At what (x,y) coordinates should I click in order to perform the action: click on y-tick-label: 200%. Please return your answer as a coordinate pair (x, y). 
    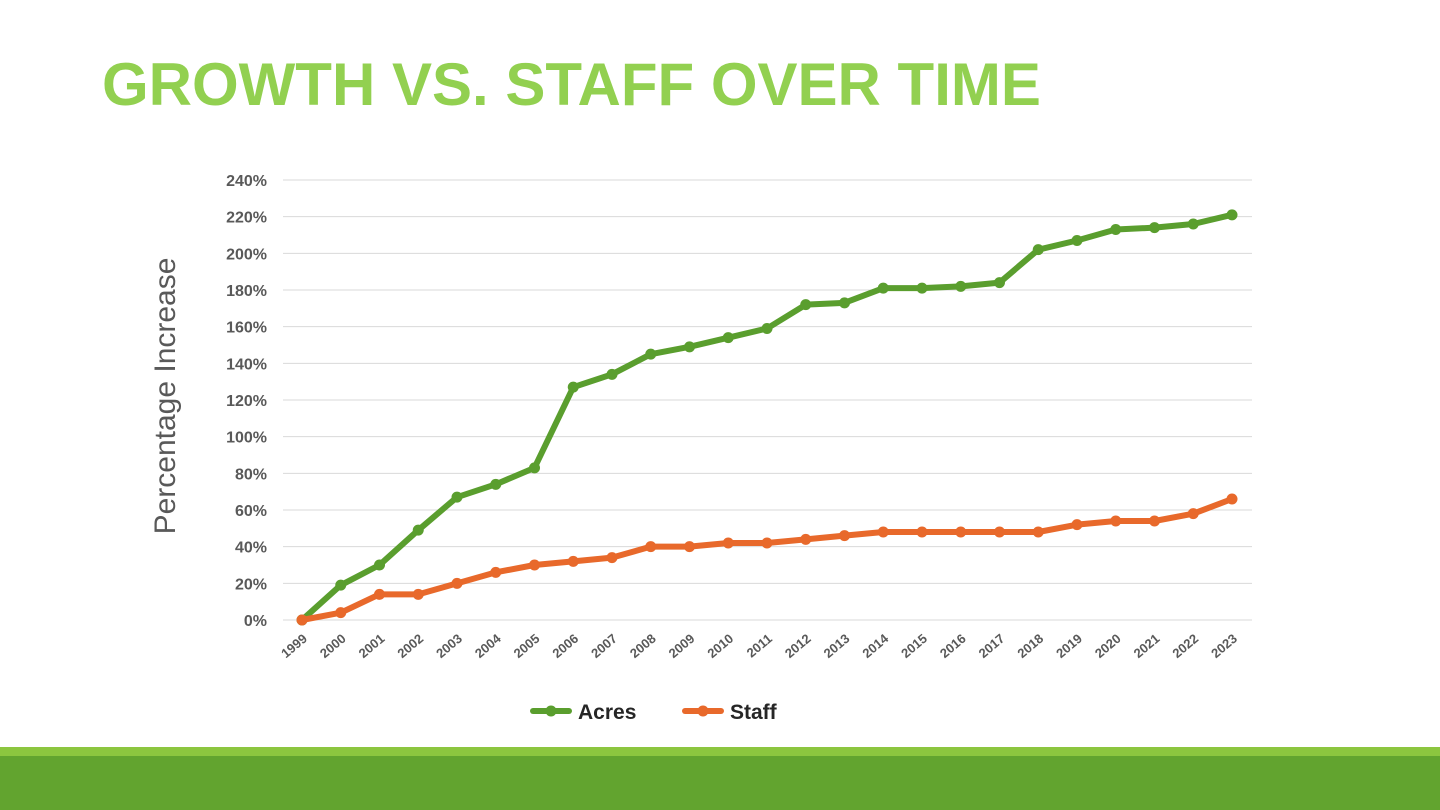
    Looking at the image, I should click on (246, 254).